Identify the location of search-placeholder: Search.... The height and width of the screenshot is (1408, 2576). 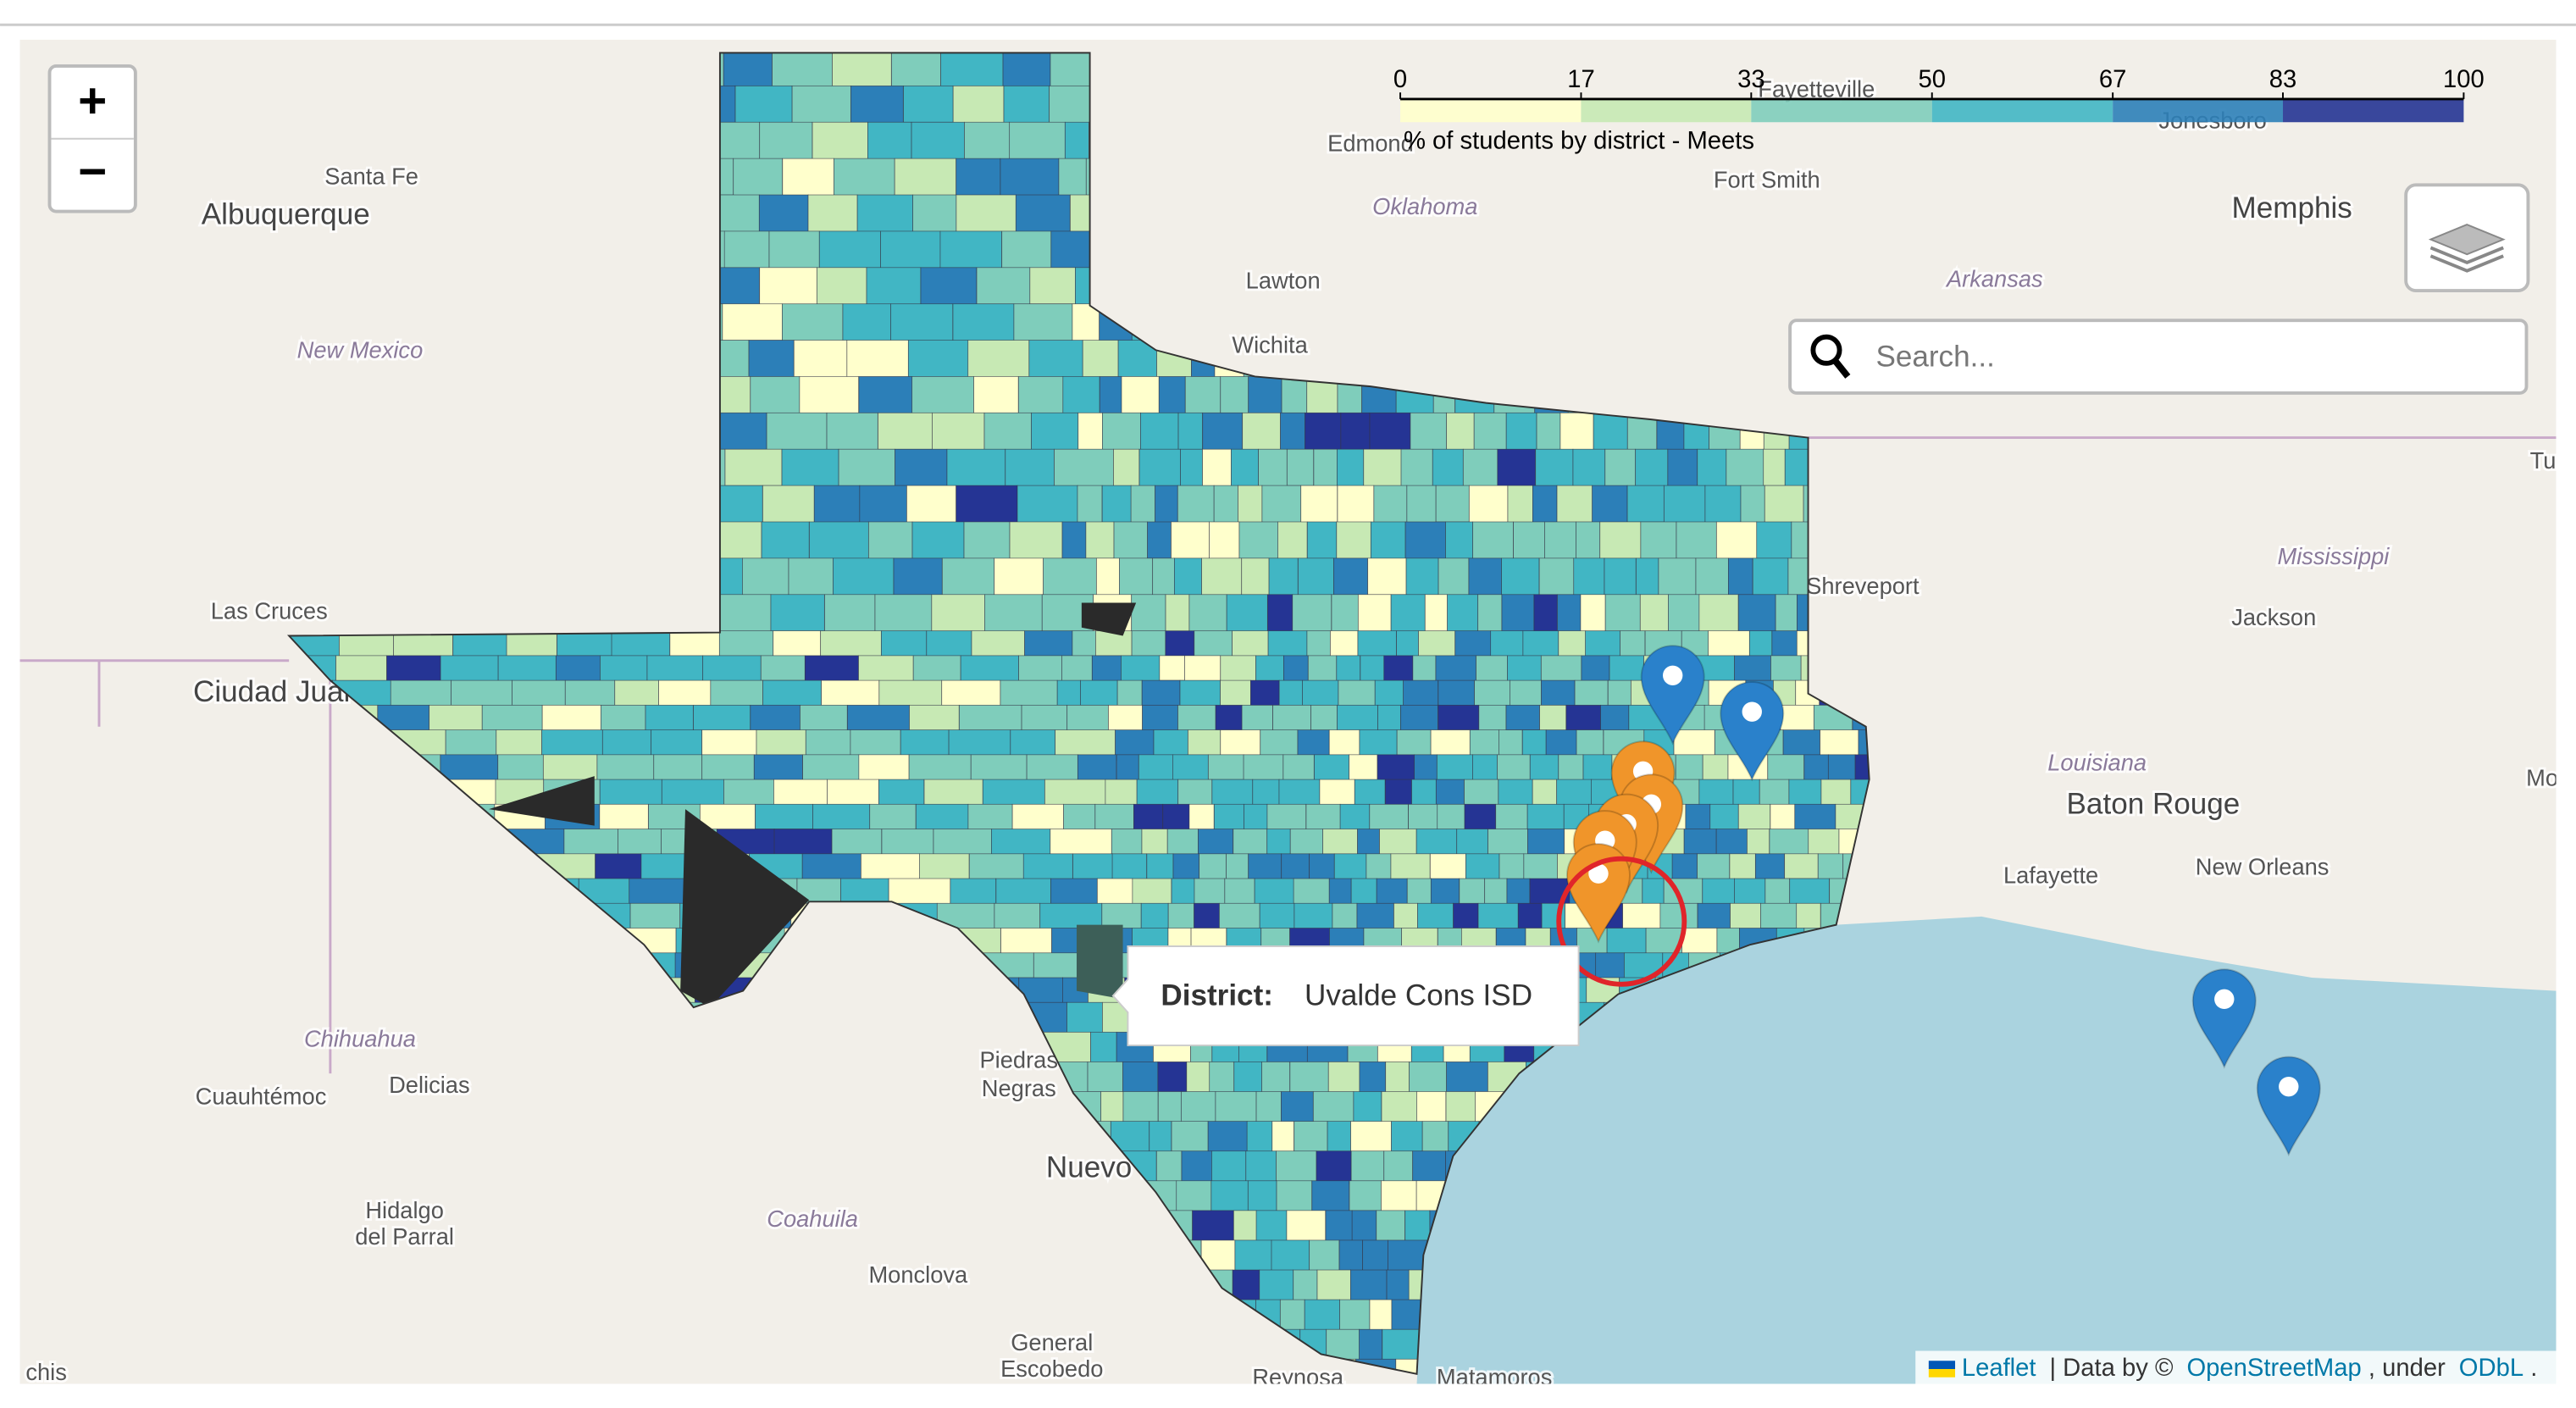
(1934, 356).